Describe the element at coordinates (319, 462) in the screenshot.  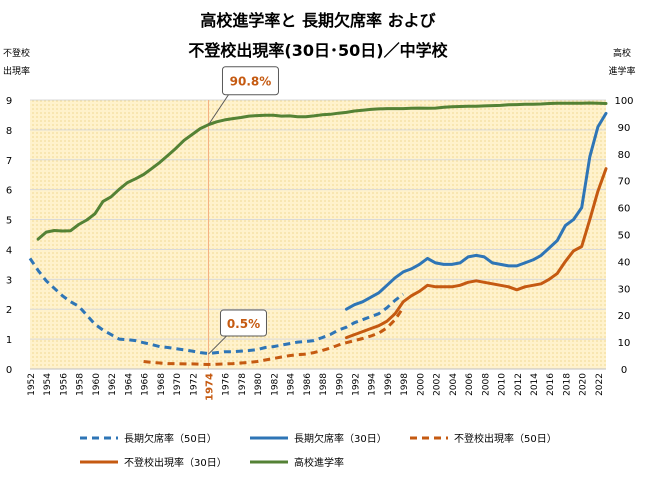
I see `legend-label: 高校進学率` at that location.